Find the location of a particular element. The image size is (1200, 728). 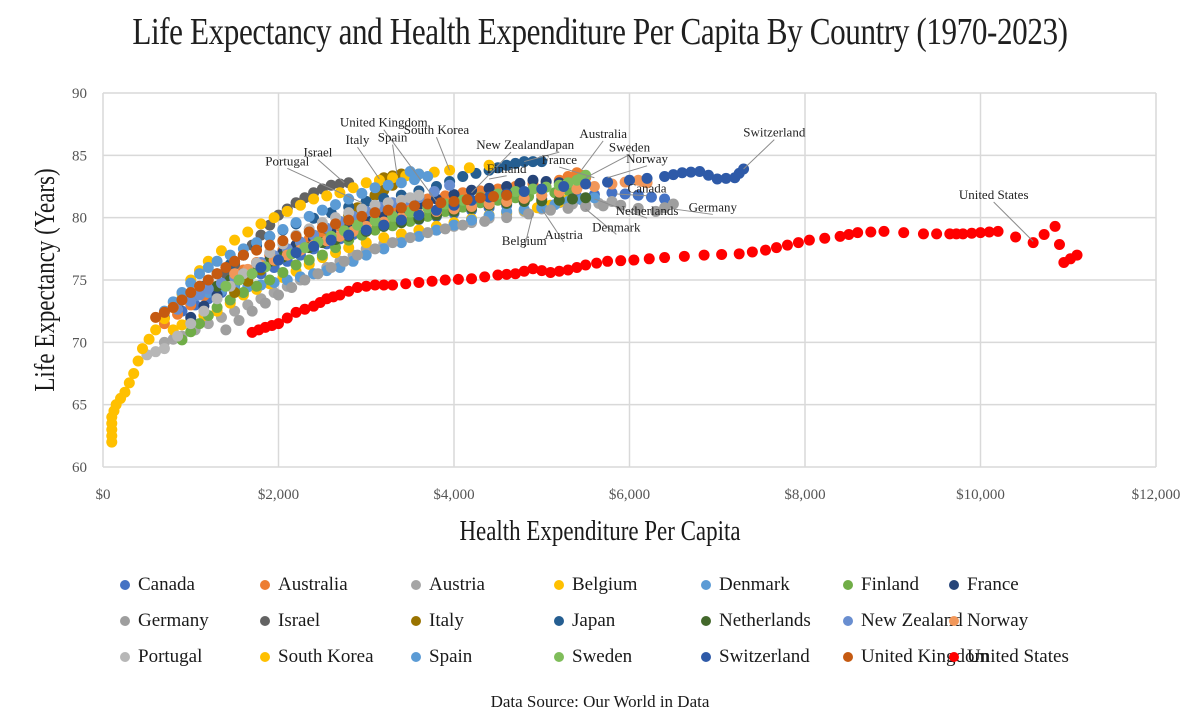

annotation-label: New Zealand is located at coordinates (511, 144).